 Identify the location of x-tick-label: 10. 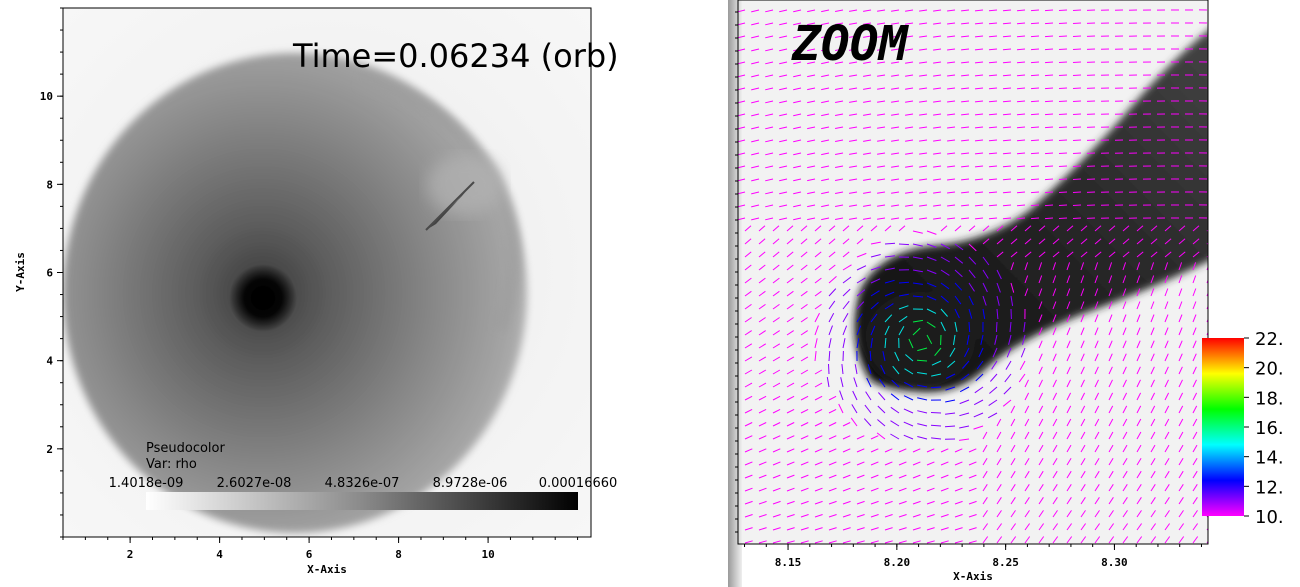
(487, 554).